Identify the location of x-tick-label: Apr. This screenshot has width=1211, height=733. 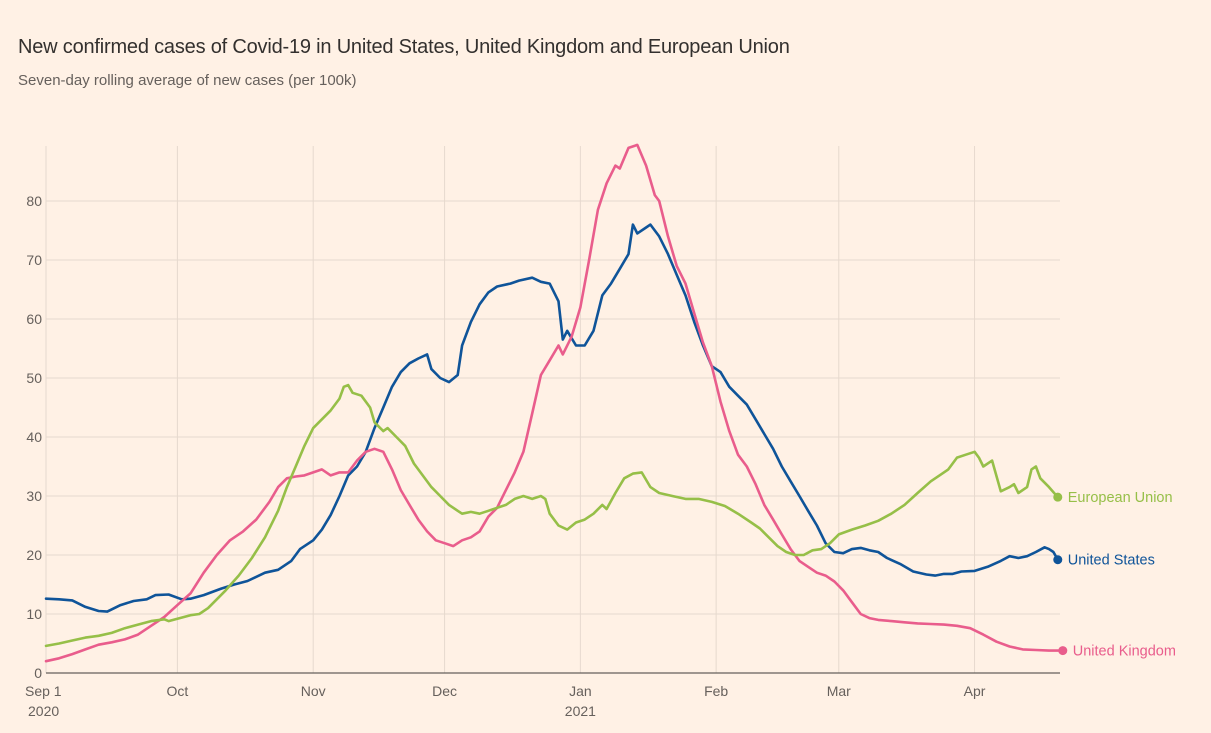
(975, 691).